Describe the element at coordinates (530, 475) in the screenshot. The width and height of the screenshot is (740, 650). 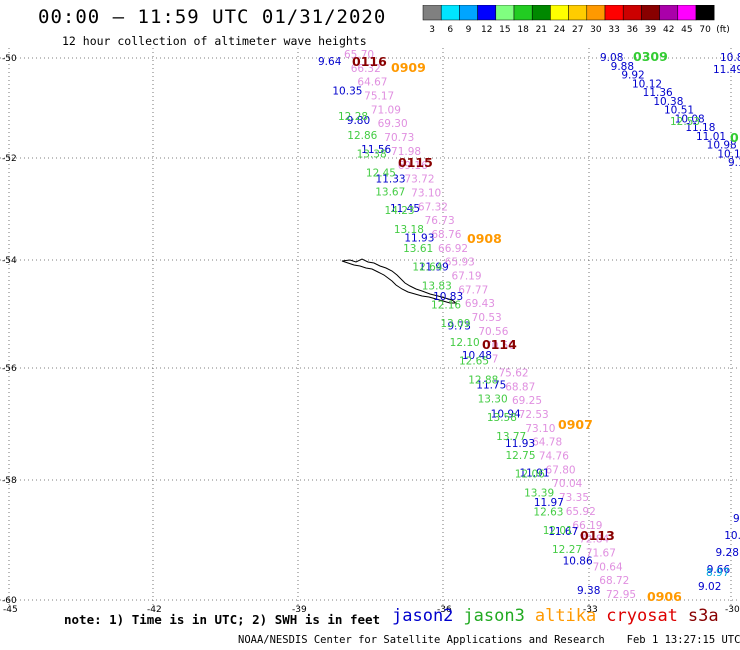
I see `swh-value-jason3: 12.06` at that location.